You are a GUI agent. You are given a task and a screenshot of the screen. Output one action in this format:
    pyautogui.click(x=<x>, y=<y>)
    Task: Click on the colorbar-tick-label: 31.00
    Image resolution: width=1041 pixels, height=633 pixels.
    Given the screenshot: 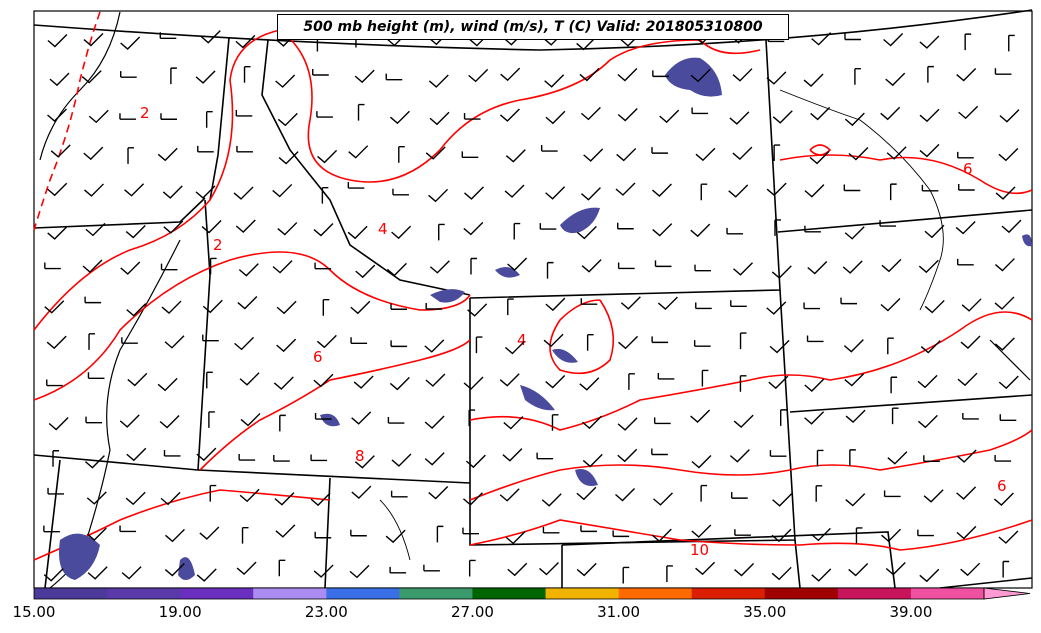 What is the action you would take?
    pyautogui.click(x=619, y=612)
    